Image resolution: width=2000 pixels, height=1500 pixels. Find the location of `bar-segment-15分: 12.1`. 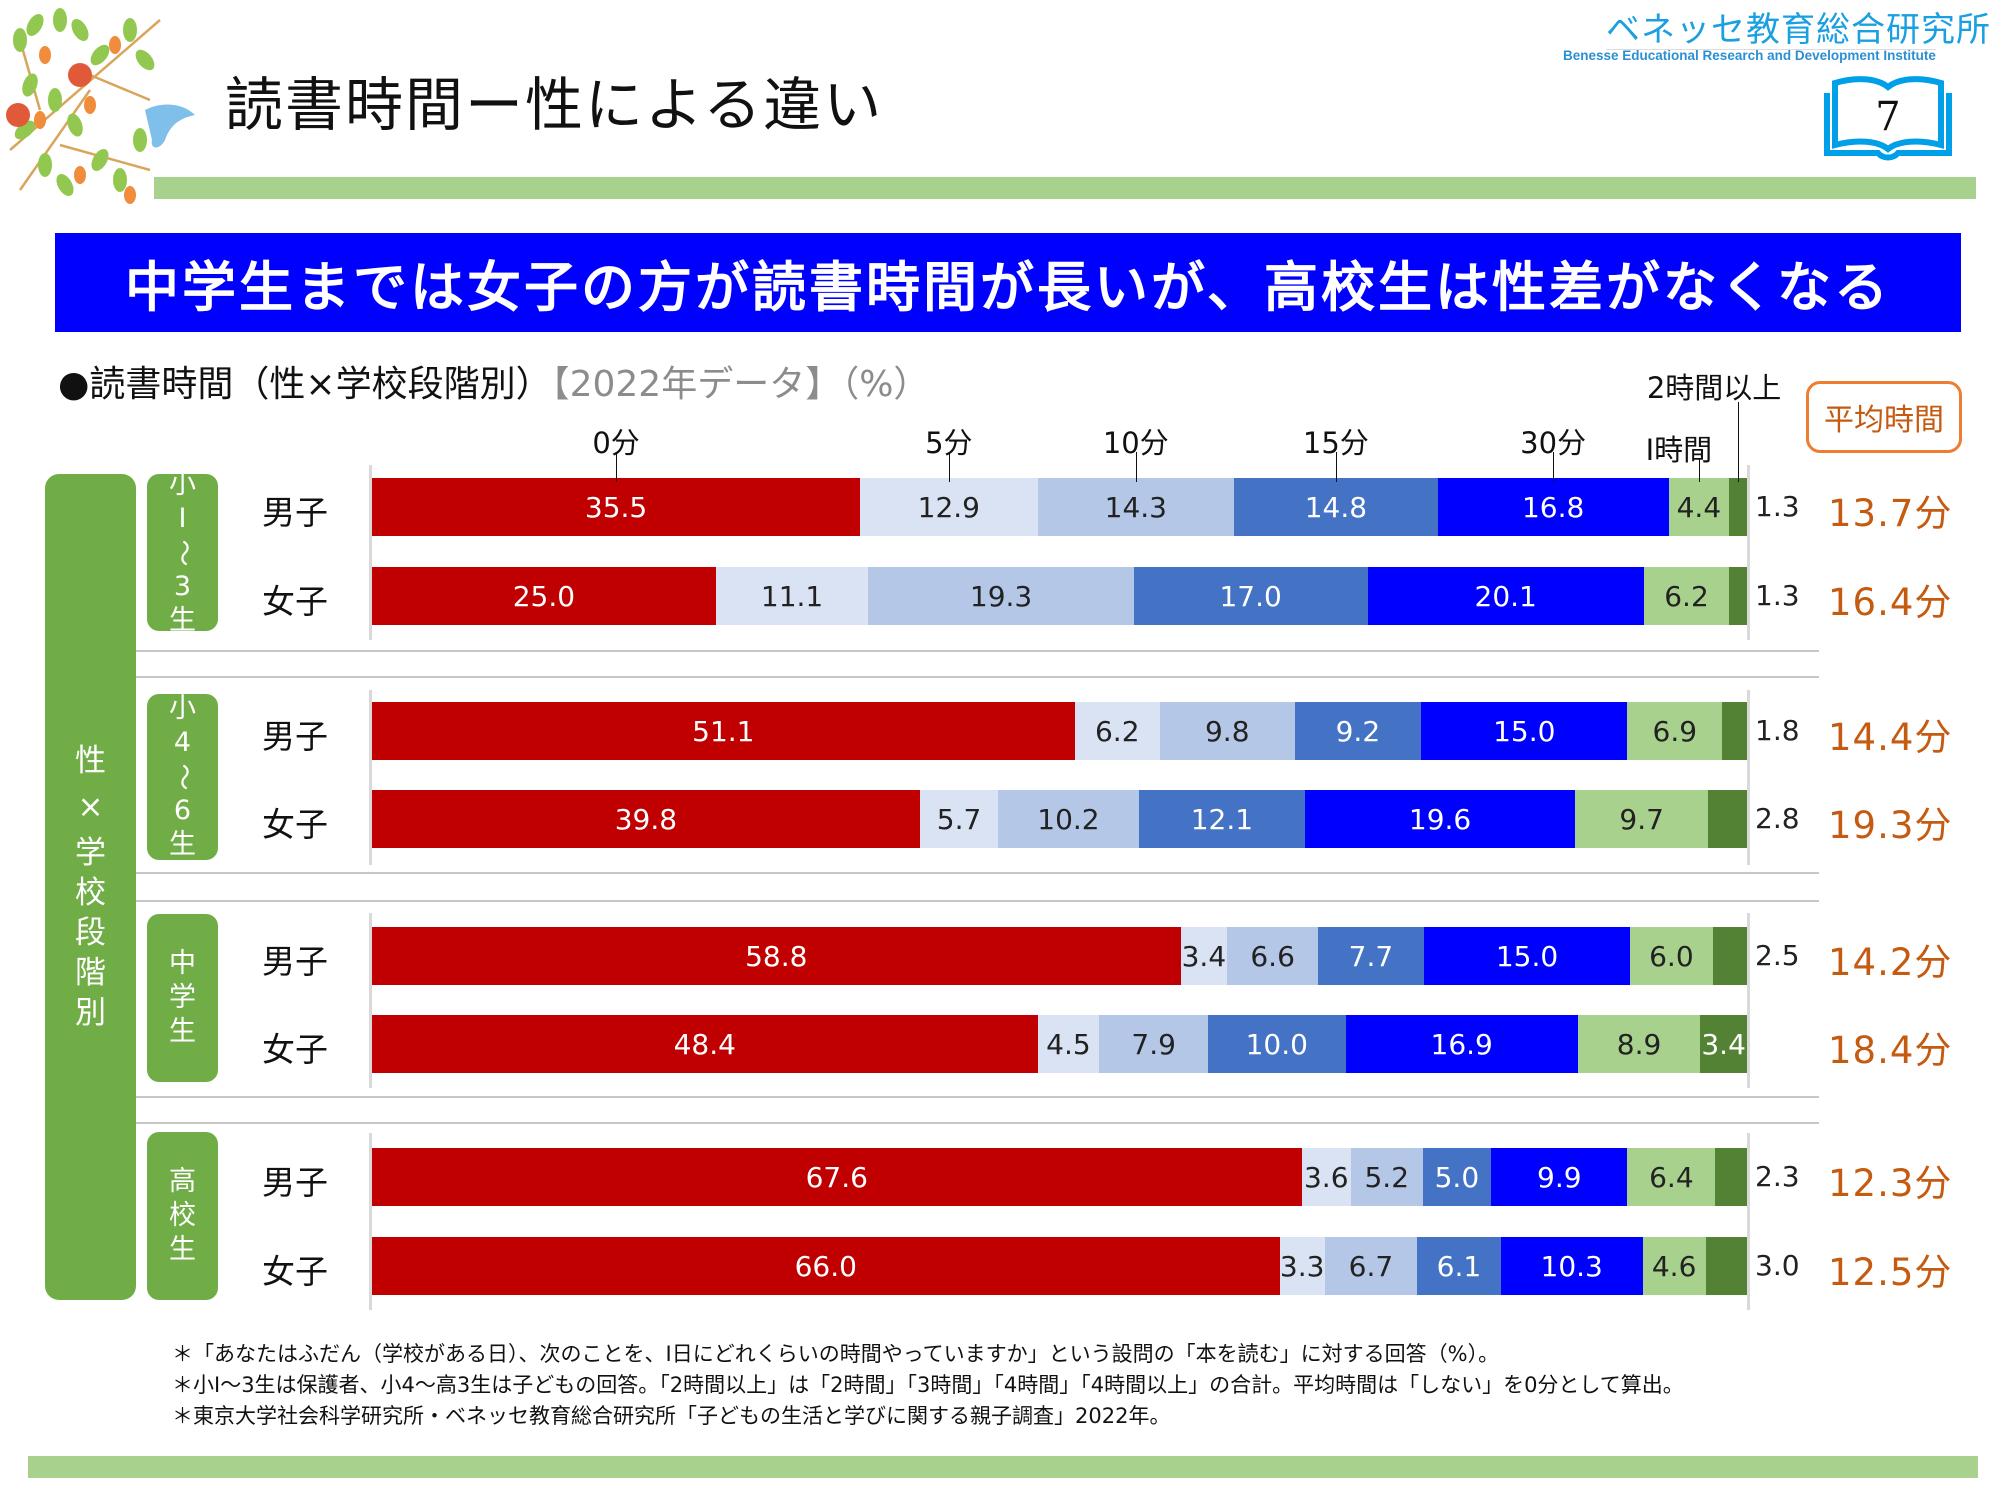

bar-segment-15分: 12.1 is located at coordinates (1222, 819).